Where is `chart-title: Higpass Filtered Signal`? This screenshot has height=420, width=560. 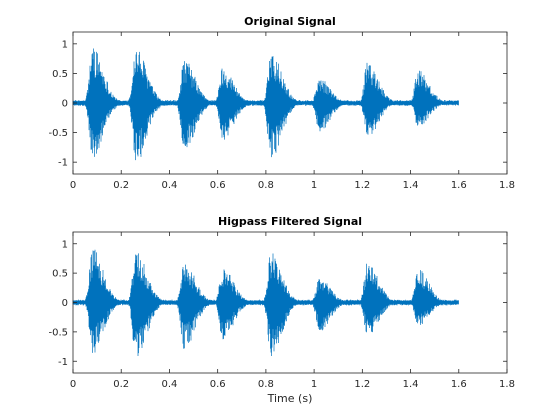 chart-title: Higpass Filtered Signal is located at coordinates (290, 221).